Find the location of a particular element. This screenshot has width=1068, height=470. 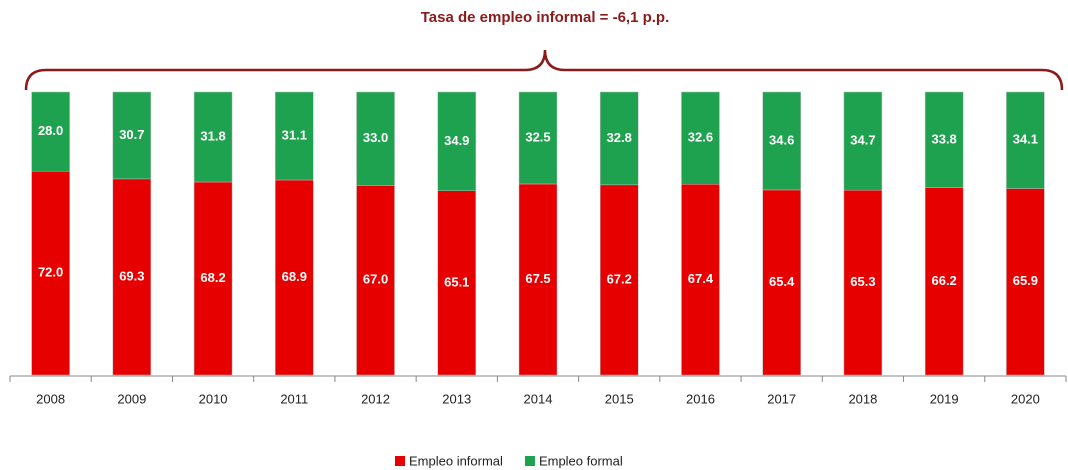

brace is located at coordinates (544, 70).